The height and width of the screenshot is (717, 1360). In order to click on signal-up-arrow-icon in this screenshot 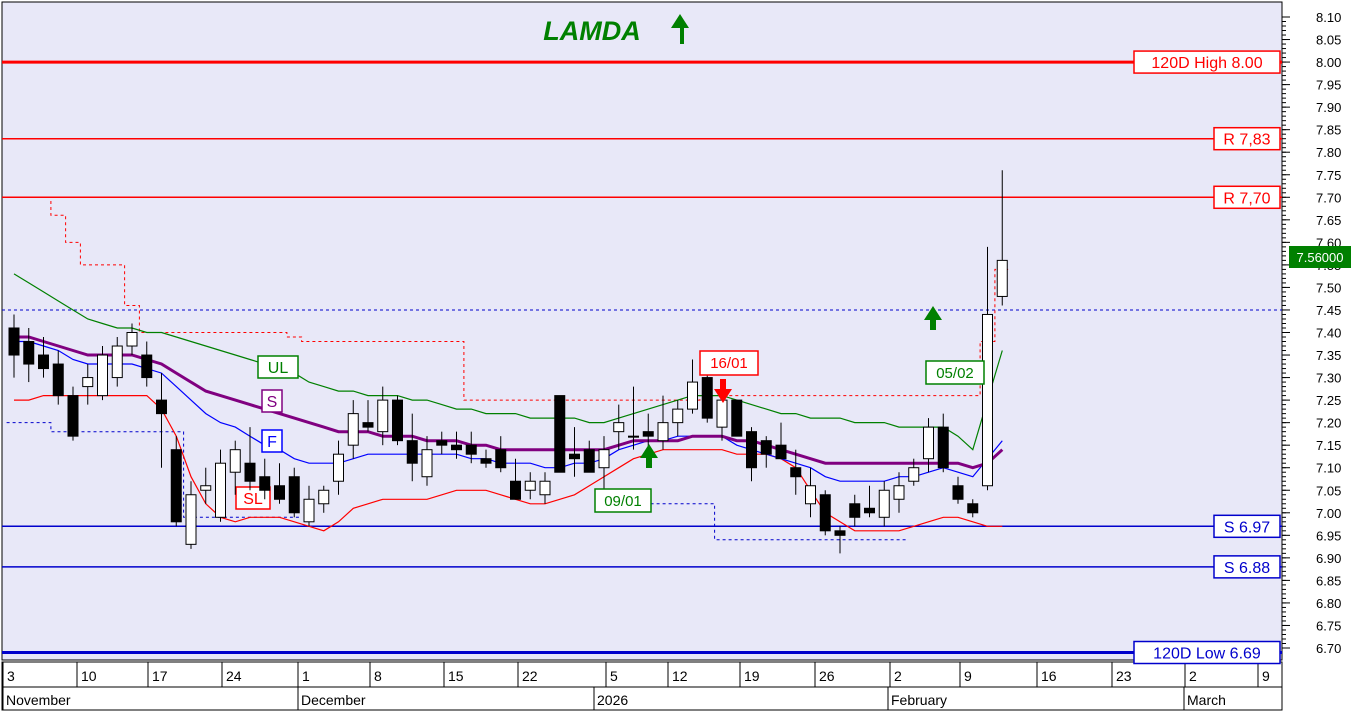, I will do `click(933, 318)`.